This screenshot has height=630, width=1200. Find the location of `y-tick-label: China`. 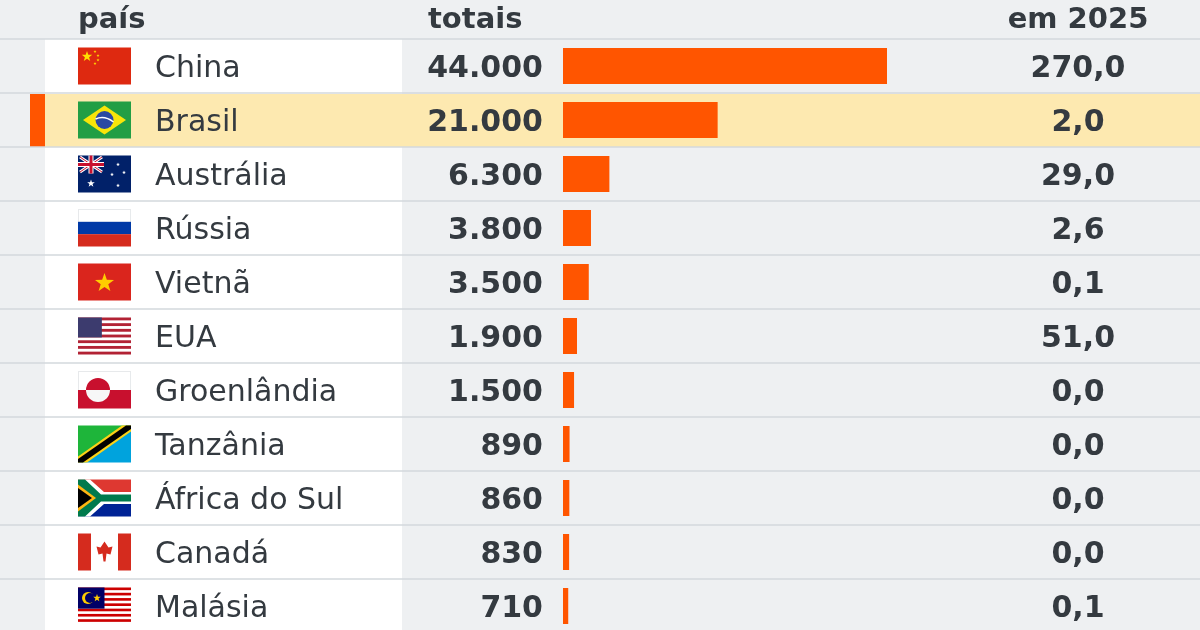

y-tick-label: China is located at coordinates (198, 66).